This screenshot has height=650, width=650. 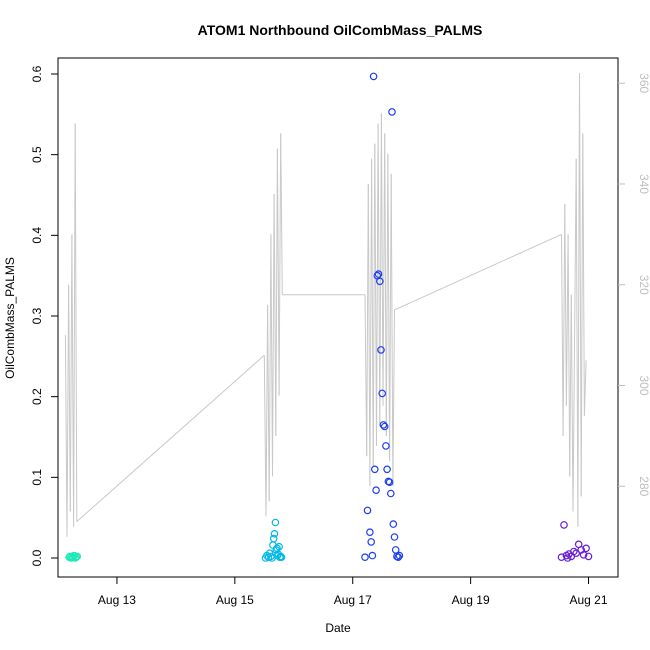 I want to click on y2-tick-label: 320, so click(x=643, y=285).